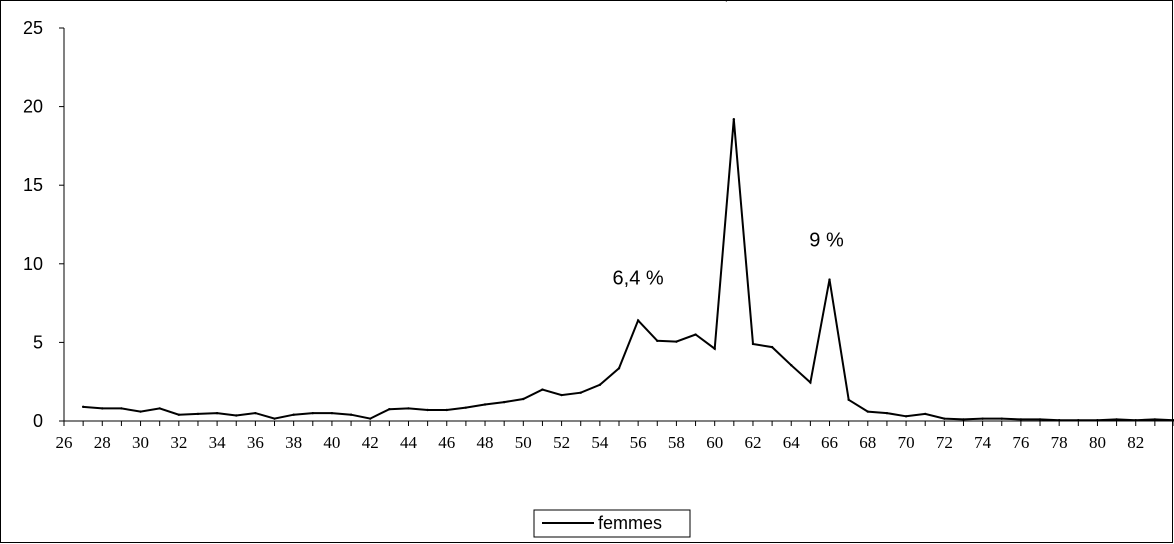 This screenshot has height=544, width=1174. I want to click on y-tick-label: 15, so click(33, 185).